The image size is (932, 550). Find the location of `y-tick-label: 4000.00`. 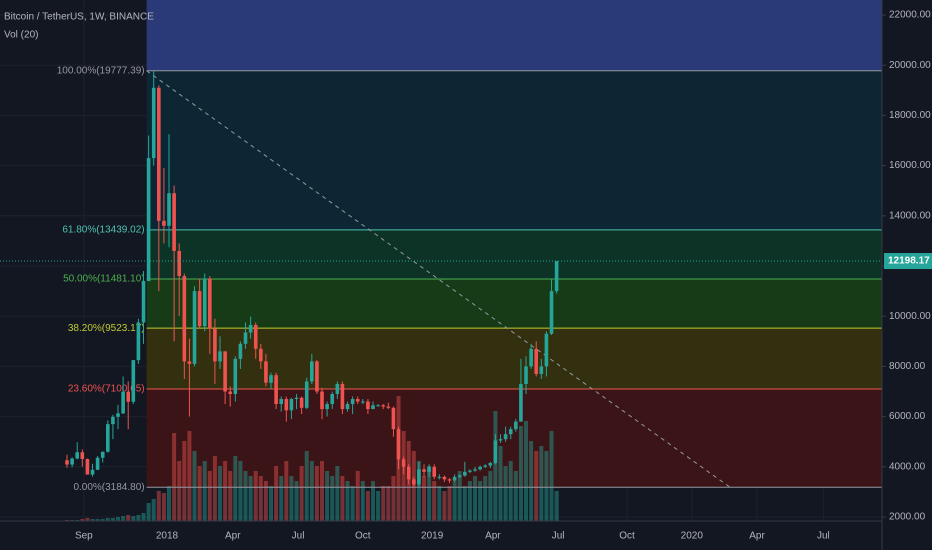

y-tick-label: 4000.00 is located at coordinates (907, 466).